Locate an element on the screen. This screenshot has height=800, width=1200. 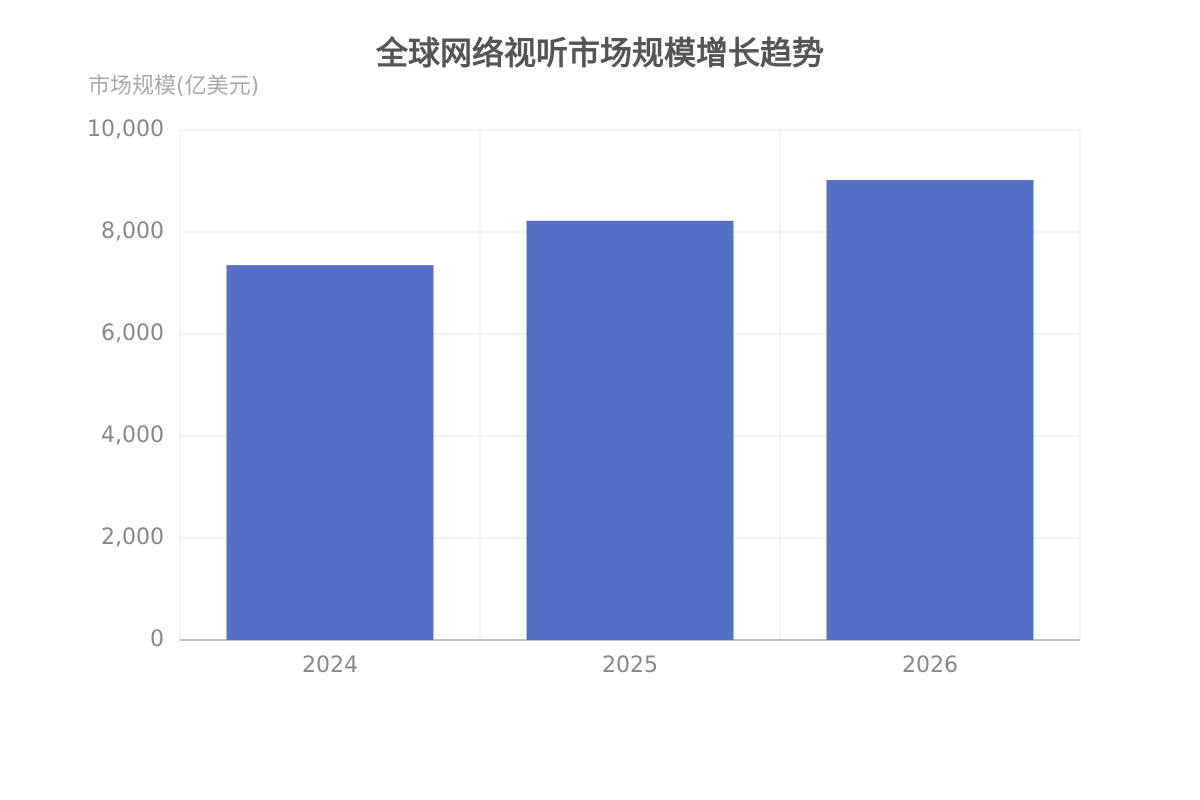
y-tick-label: 6,000 is located at coordinates (132, 333).